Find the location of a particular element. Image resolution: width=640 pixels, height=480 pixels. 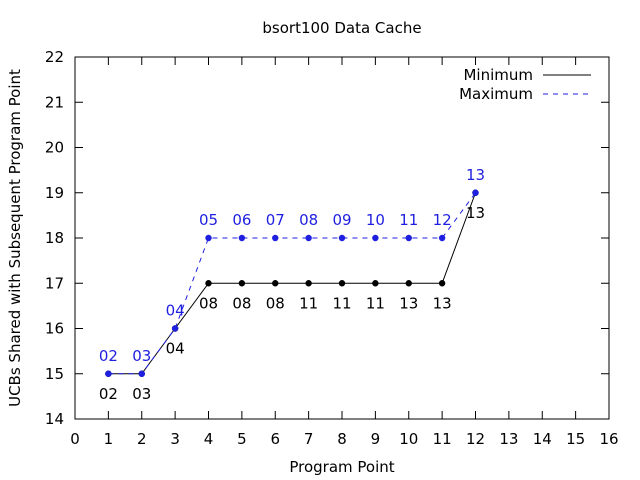

x-tick-label: 15 is located at coordinates (575, 439).